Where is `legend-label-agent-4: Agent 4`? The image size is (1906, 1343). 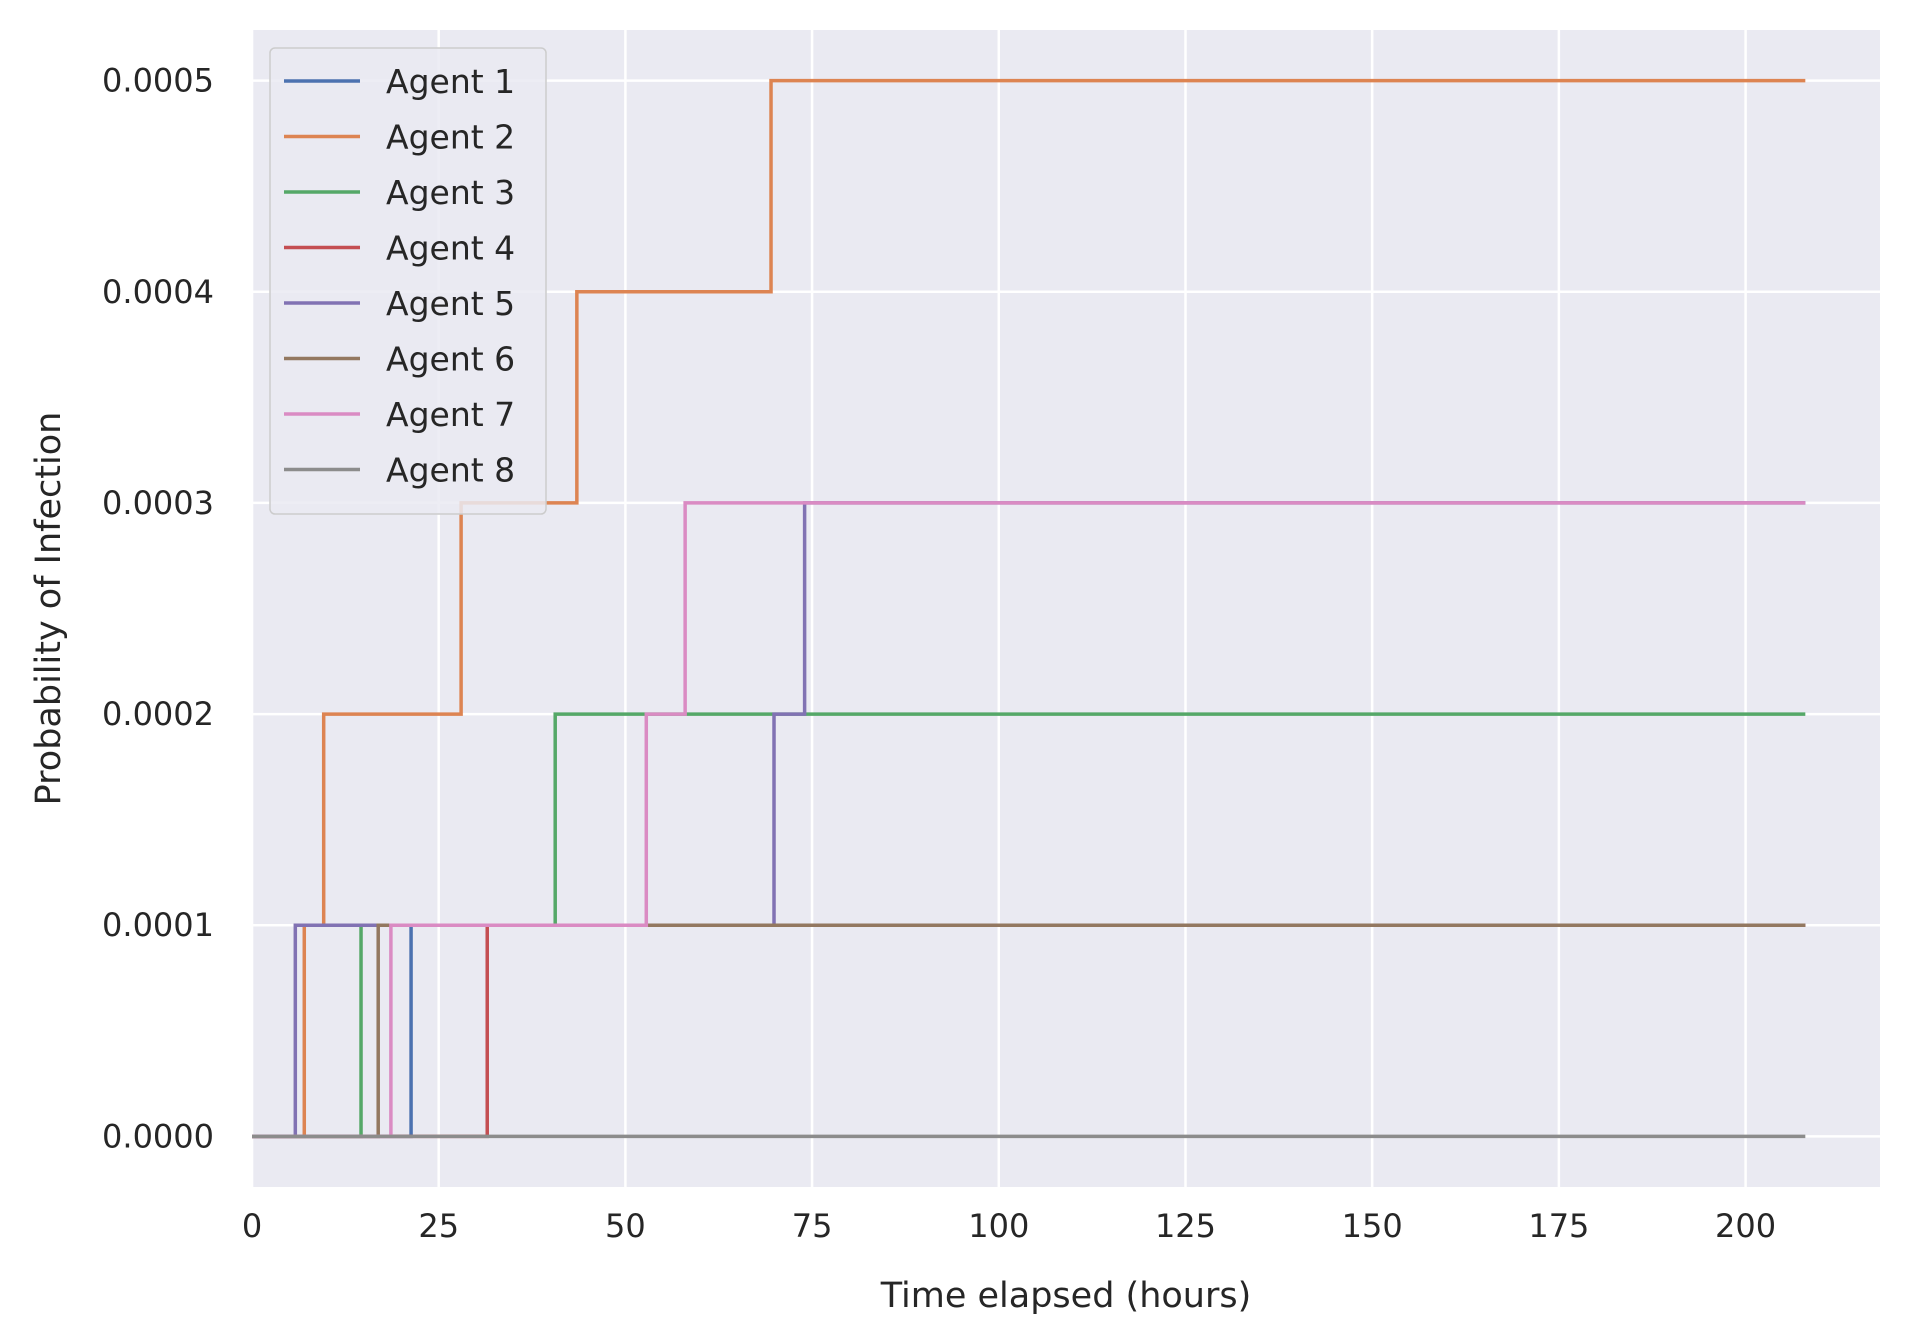 legend-label-agent-4: Agent 4 is located at coordinates (450, 248).